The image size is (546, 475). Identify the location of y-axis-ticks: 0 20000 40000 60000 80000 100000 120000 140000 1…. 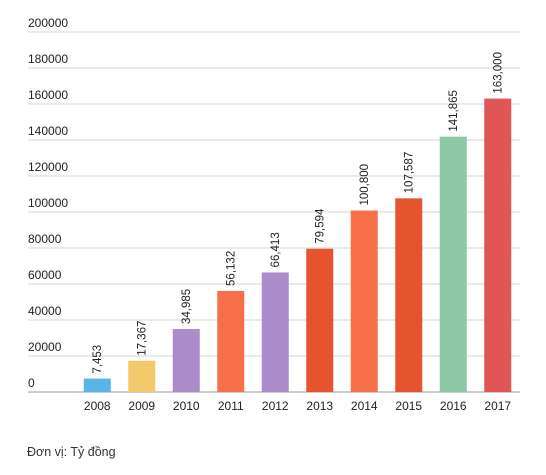
(48, 203).